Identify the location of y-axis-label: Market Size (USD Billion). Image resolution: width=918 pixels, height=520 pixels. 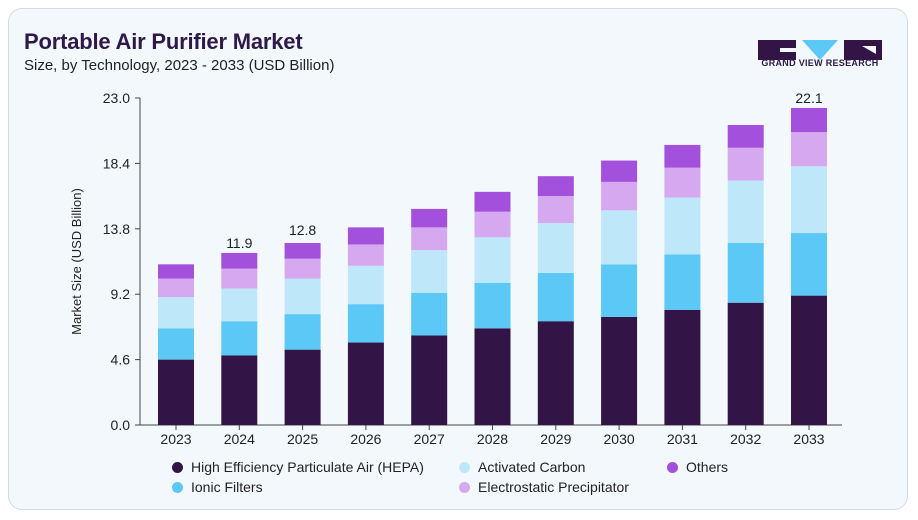
(76, 261).